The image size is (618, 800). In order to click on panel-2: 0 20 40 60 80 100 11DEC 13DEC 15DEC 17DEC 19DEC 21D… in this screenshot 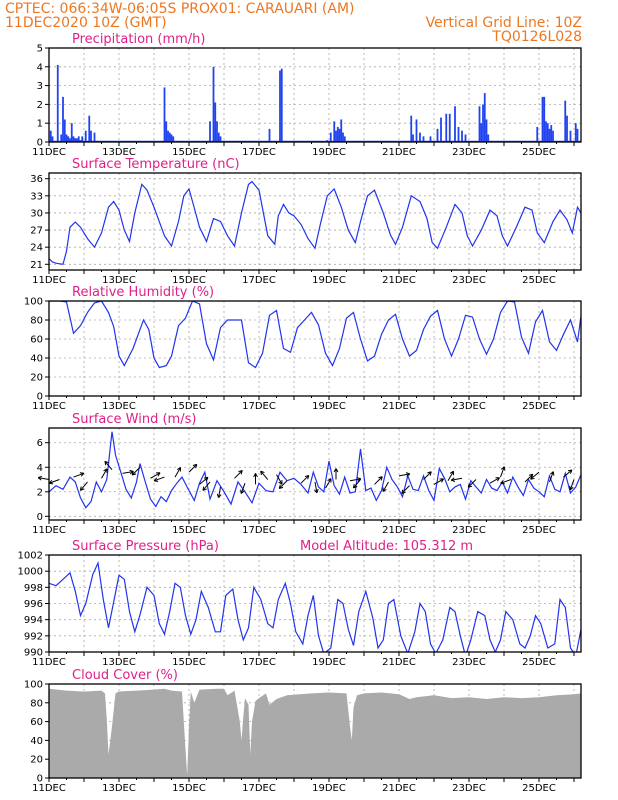, I will do `click(303, 348)`.